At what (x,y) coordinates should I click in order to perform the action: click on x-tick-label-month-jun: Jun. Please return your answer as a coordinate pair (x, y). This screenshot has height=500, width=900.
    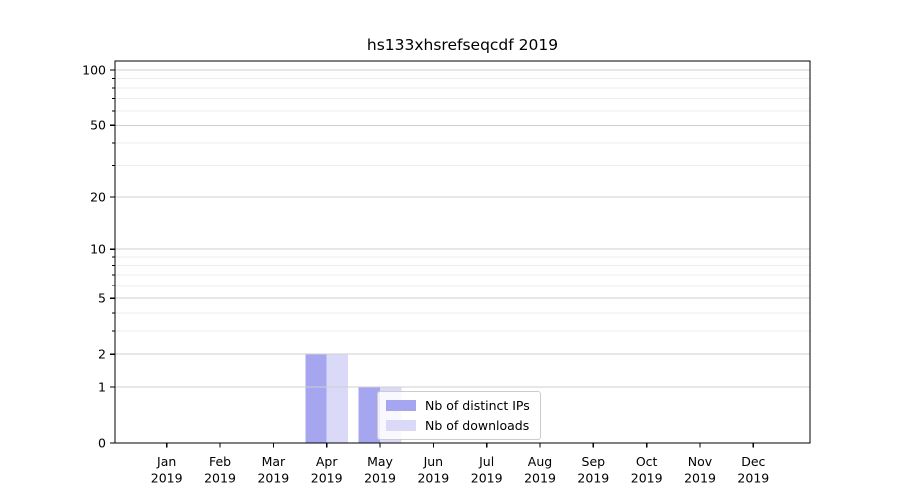
    Looking at the image, I should click on (433, 461).